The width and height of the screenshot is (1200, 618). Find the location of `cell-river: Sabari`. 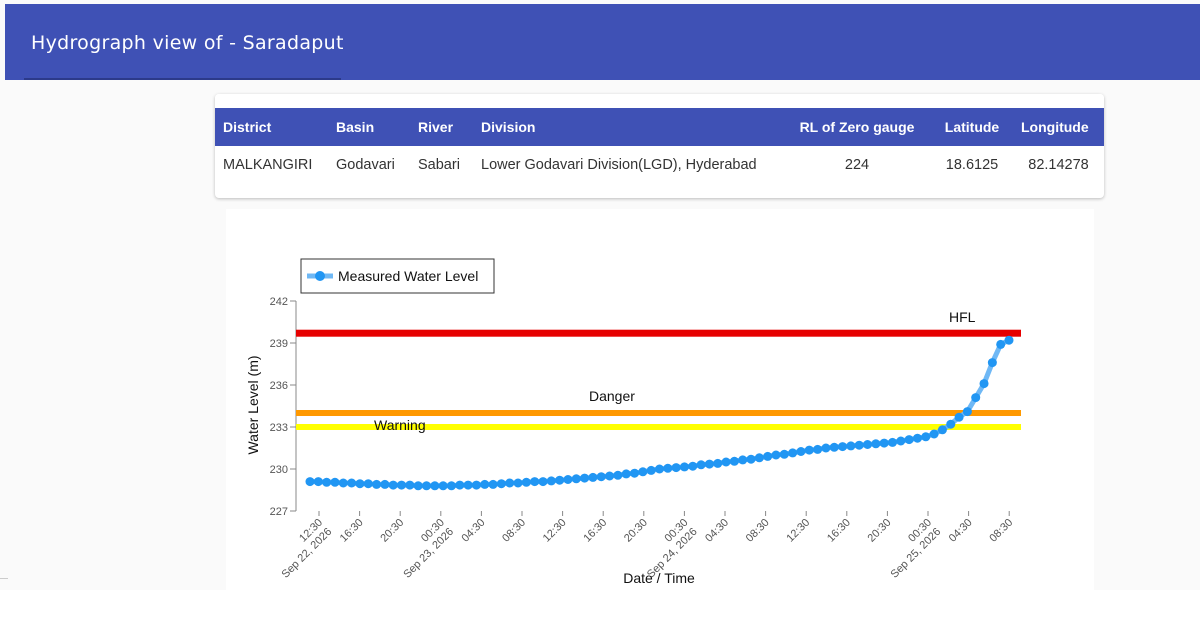

cell-river: Sabari is located at coordinates (439, 165).